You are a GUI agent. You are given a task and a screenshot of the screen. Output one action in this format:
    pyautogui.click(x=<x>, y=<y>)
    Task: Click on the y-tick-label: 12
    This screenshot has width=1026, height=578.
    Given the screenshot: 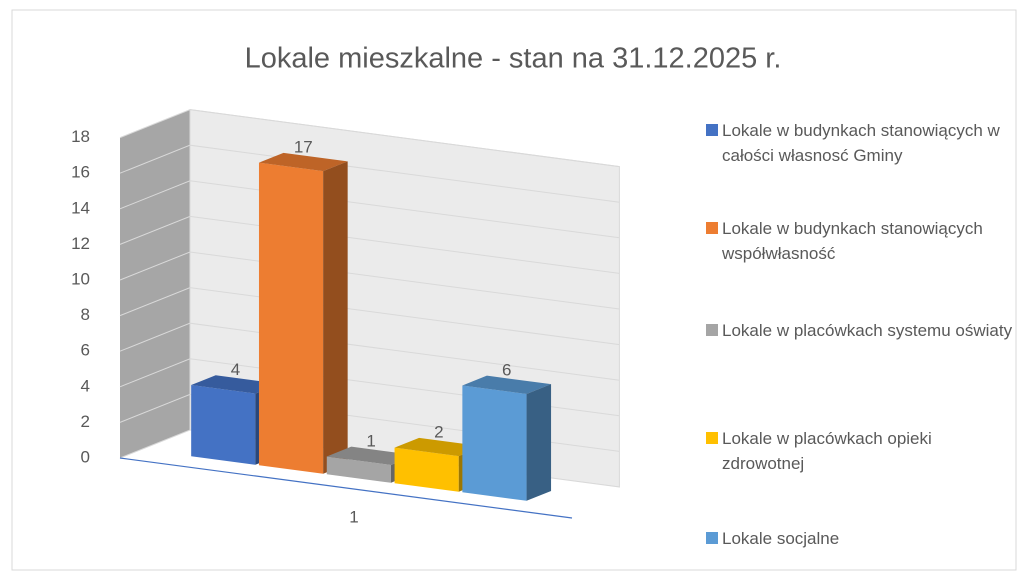 What is the action you would take?
    pyautogui.click(x=80, y=243)
    